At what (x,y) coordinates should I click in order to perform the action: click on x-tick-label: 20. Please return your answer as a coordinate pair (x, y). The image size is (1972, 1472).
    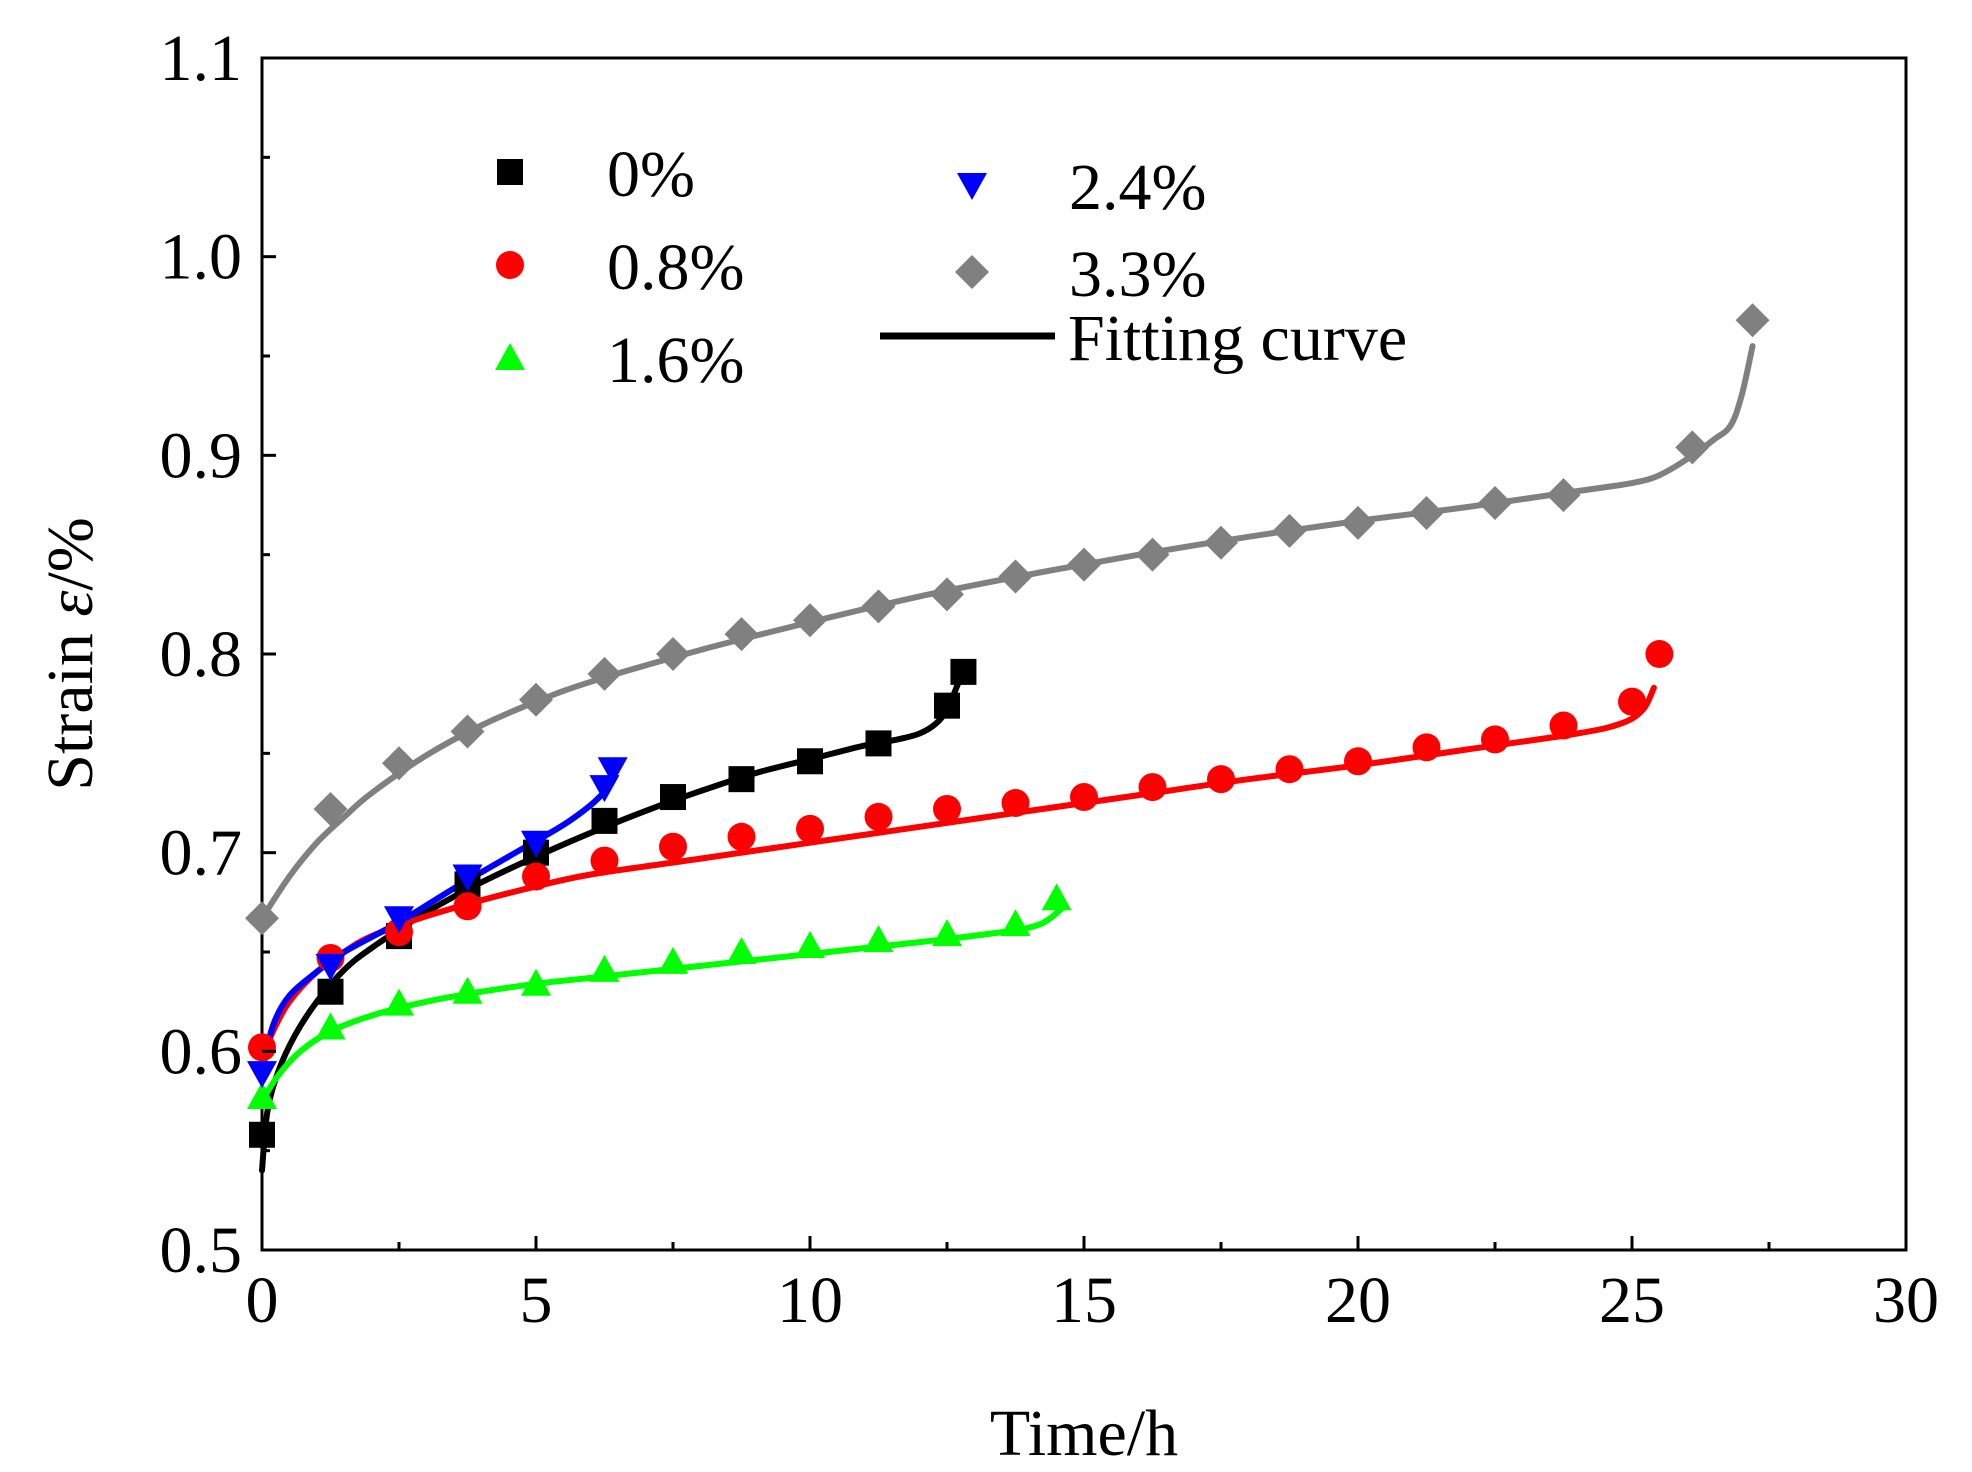
    Looking at the image, I should click on (1358, 1300).